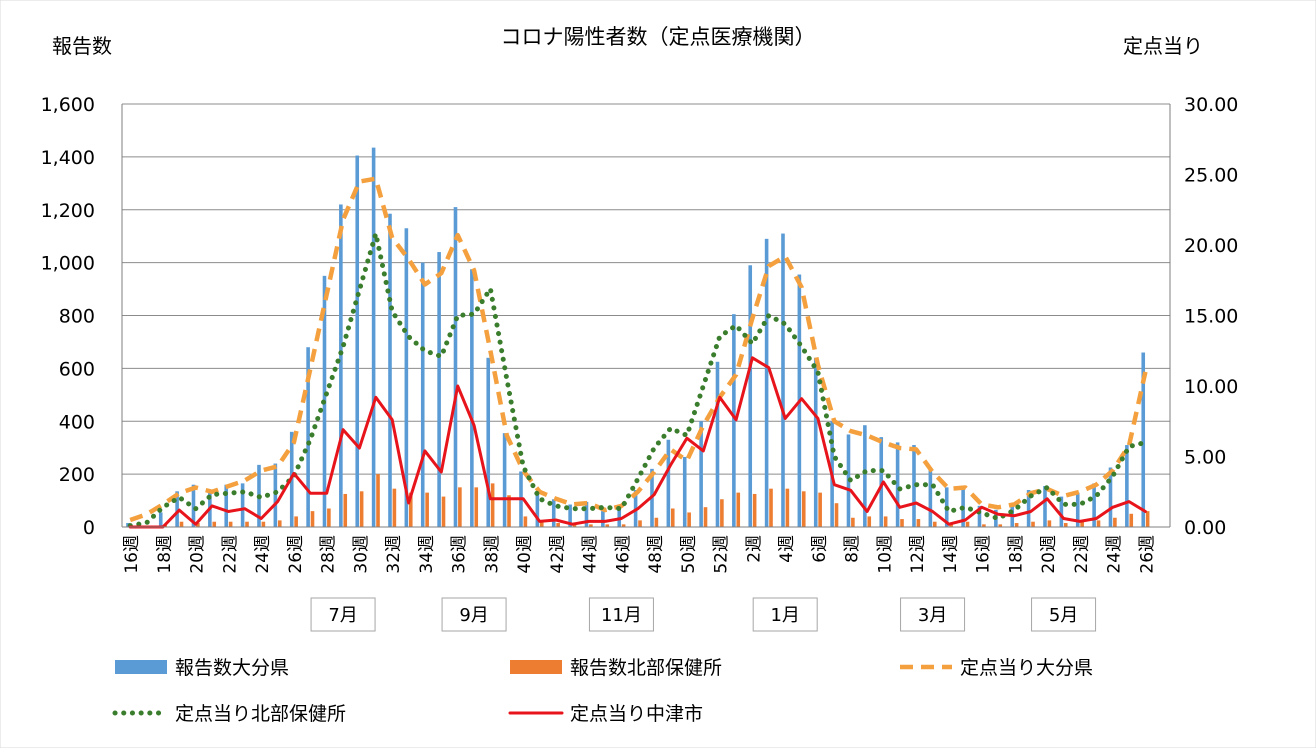  What do you see at coordinates (68, 158) in the screenshot?
I see `y-left-tick: 1,400` at bounding box center [68, 158].